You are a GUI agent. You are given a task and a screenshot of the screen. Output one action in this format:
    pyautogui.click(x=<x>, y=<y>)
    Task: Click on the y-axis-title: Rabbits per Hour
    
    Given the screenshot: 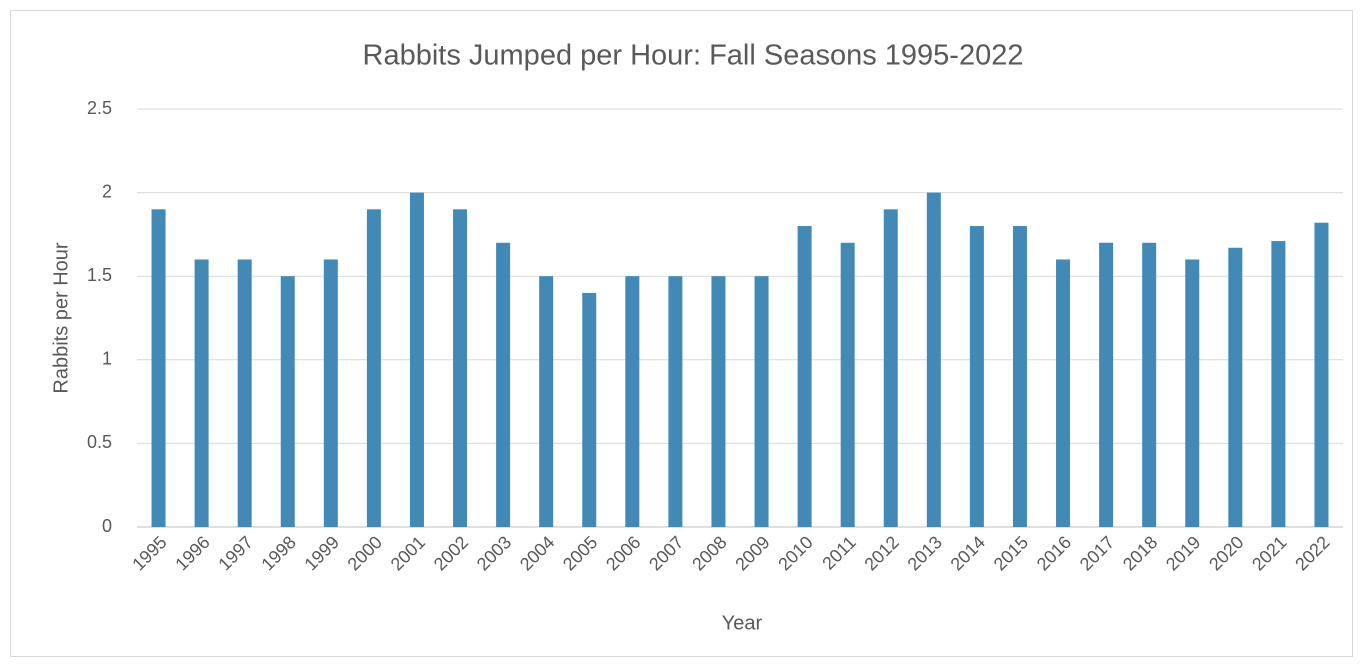 What is the action you would take?
    pyautogui.click(x=61, y=318)
    